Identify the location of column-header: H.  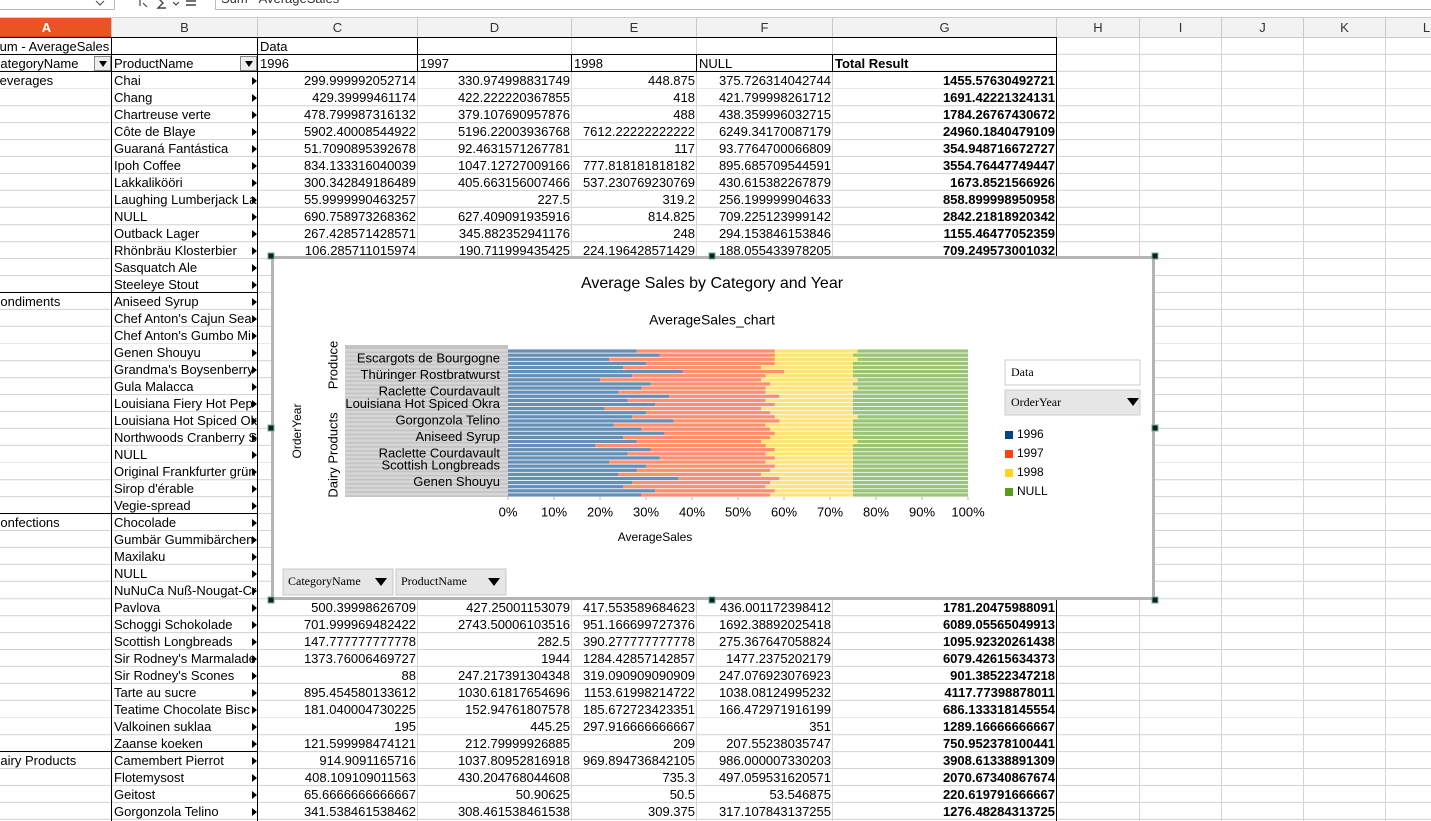
(1098, 28).